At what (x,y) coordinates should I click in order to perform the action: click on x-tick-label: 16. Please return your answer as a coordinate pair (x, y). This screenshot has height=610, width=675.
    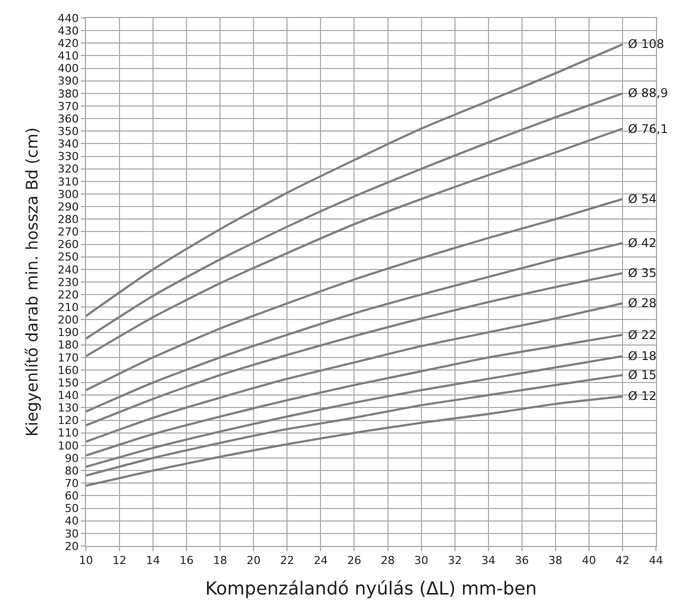
    Looking at the image, I should click on (187, 561).